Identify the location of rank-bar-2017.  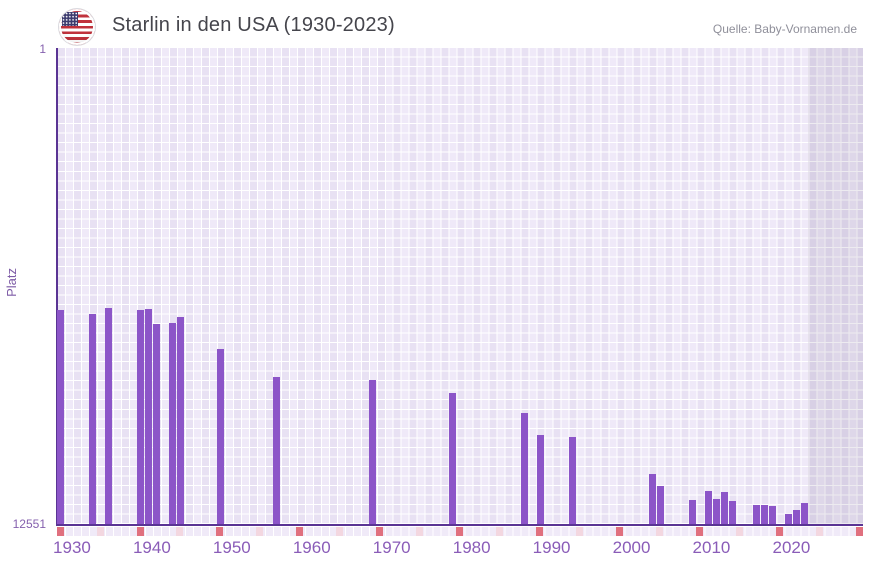
(756, 514).